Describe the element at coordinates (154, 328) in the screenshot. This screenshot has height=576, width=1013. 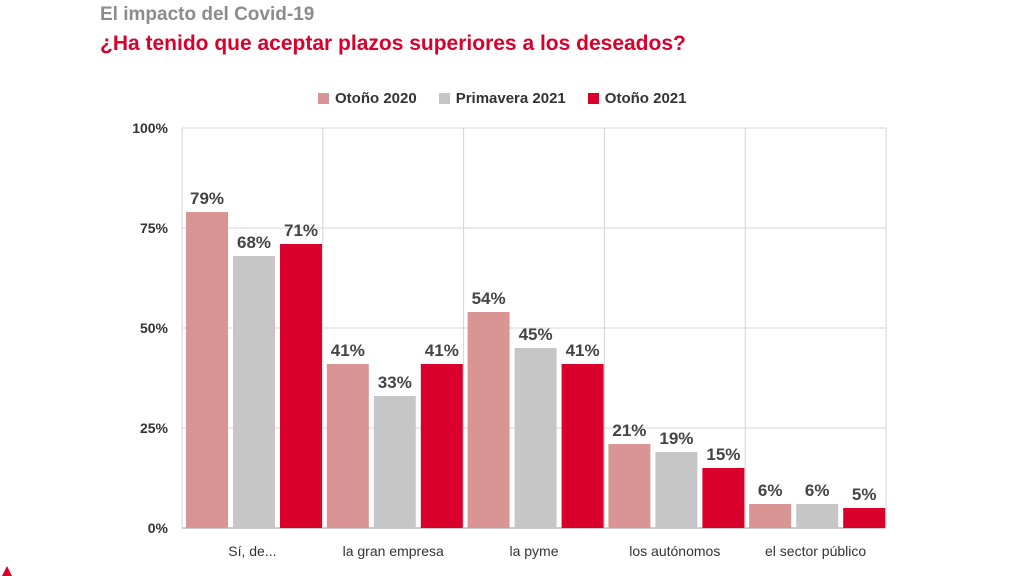
I see `y-tick-label-50: 50%` at that location.